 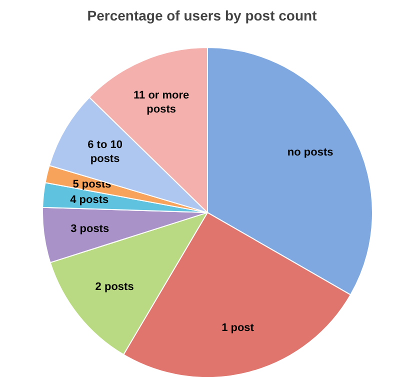 What do you see at coordinates (238, 328) in the screenshot?
I see `slice-label: 1 post` at bounding box center [238, 328].